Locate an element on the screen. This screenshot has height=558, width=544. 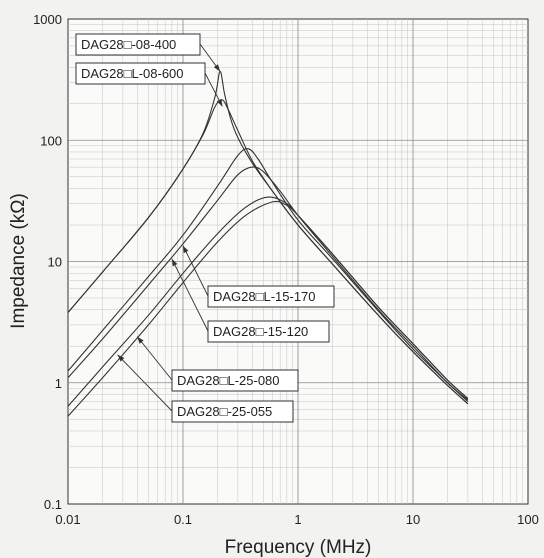
legend-item: DAG28□-08-400 is located at coordinates (138, 44).